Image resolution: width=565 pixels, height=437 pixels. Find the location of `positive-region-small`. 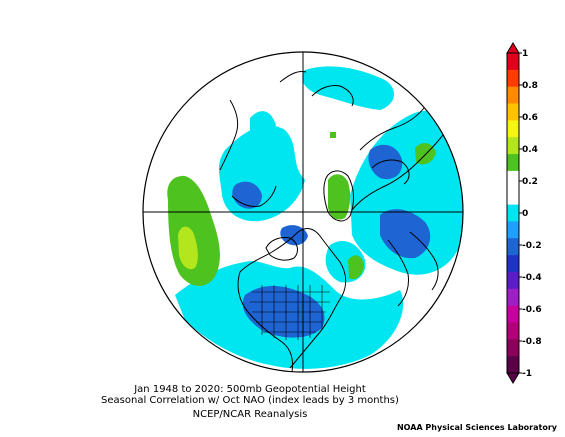

positive-region-small is located at coordinates (333, 135).